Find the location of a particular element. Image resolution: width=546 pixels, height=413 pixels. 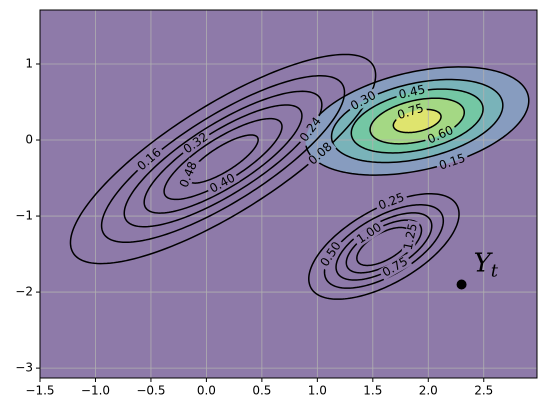

x-tick-label: 0.5 is located at coordinates (261, 391).